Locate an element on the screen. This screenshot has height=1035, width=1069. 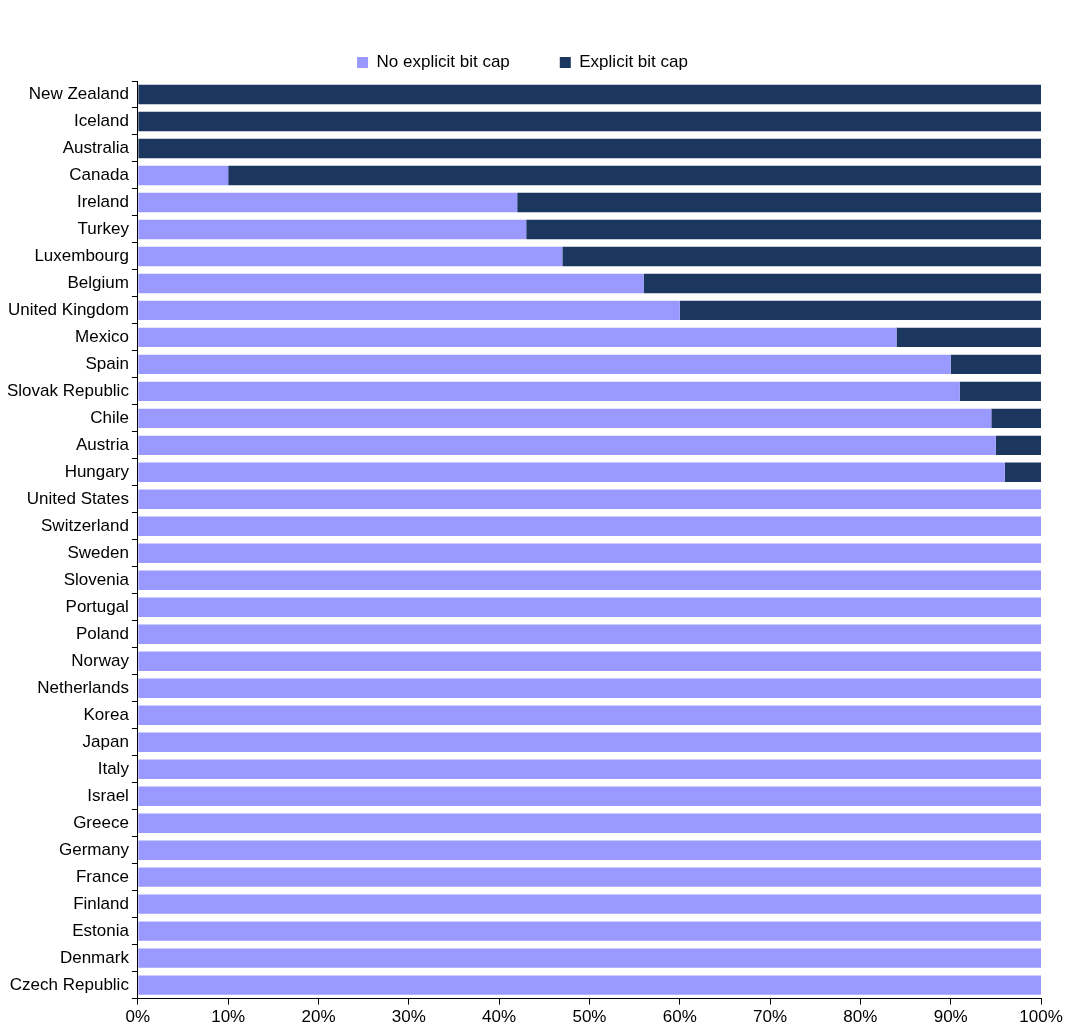
legend-label: No explicit bit cap is located at coordinates (443, 62).